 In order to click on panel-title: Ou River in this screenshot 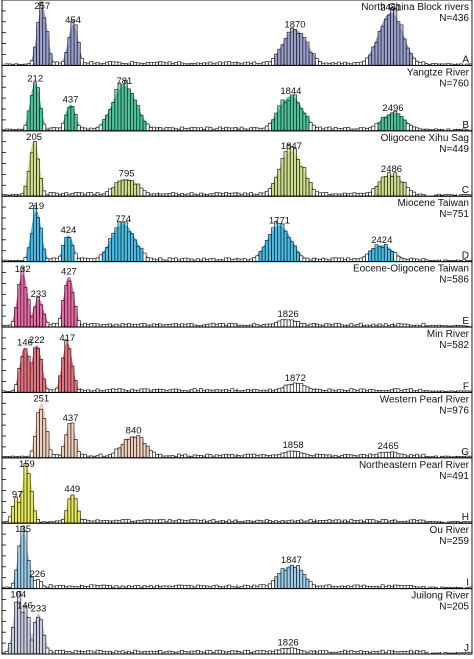, I will do `click(450, 530)`.